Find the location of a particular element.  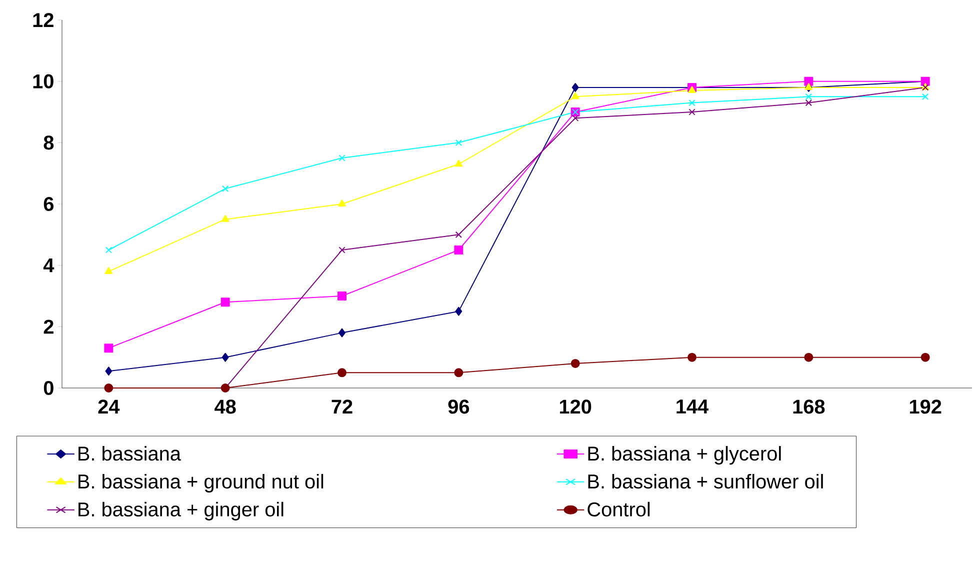

x-tick-label: 72 is located at coordinates (342, 407).